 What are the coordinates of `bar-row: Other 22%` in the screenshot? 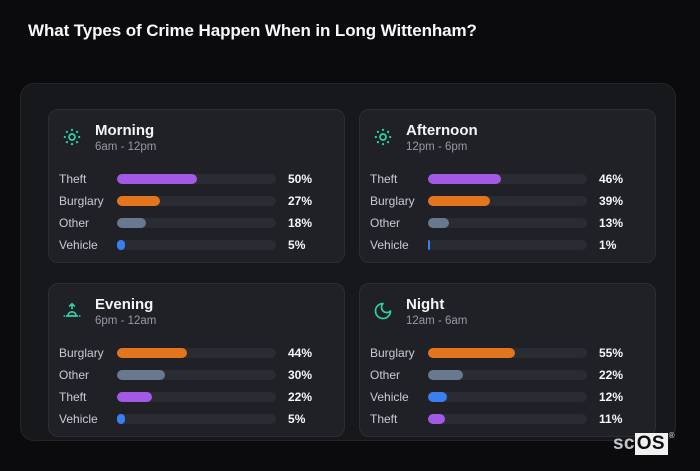 It's located at (504, 375).